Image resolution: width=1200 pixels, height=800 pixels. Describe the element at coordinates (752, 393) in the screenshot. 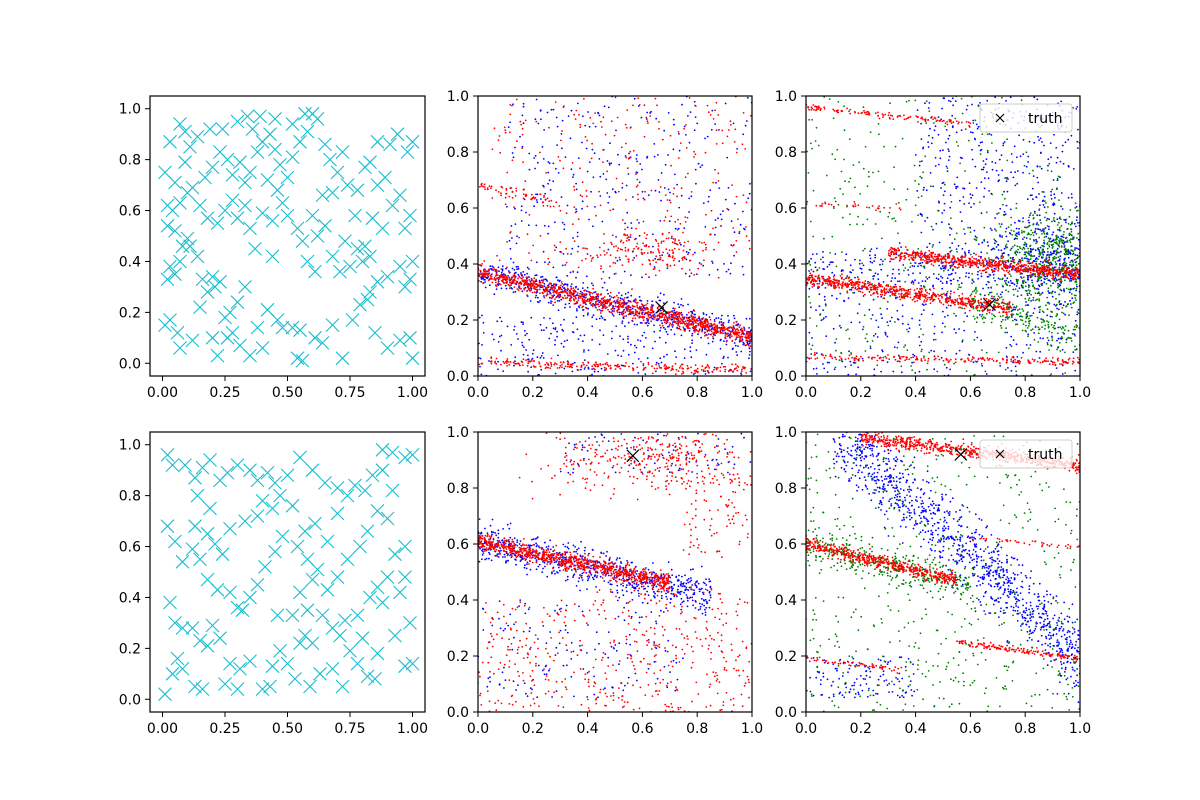

I see `x-tick-label: 1.0` at that location.